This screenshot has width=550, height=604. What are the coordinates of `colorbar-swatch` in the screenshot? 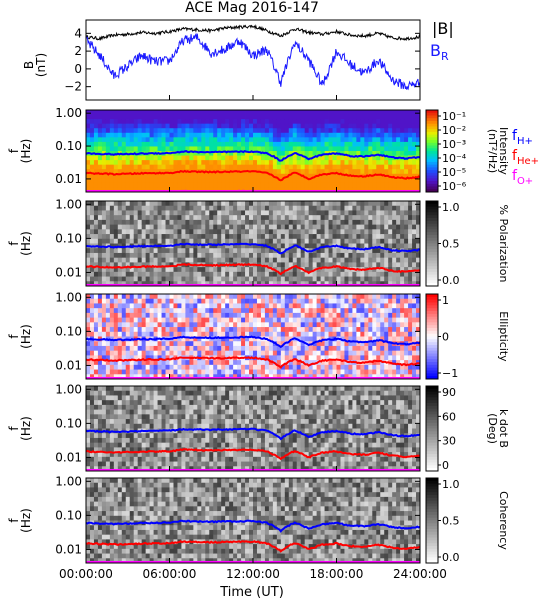 It's located at (432, 205).